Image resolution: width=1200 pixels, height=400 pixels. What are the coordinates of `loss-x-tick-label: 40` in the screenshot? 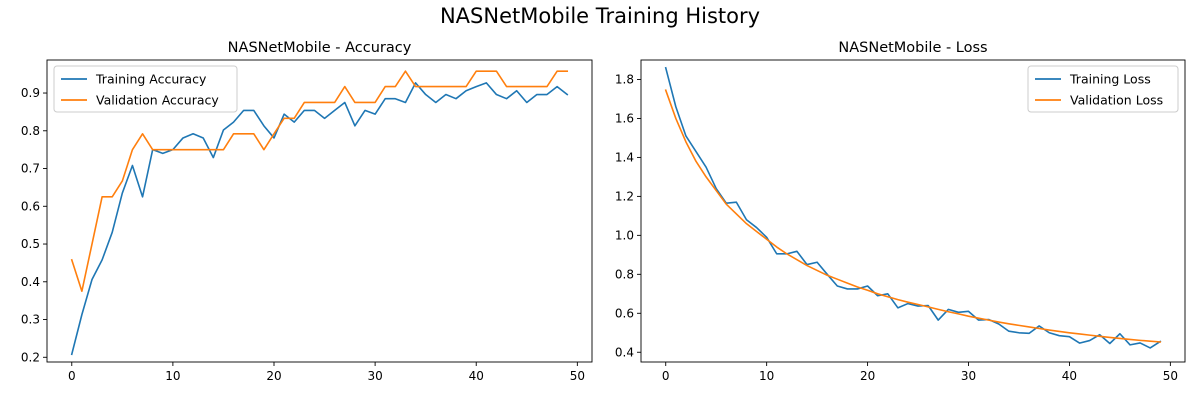 It's located at (1069, 376).